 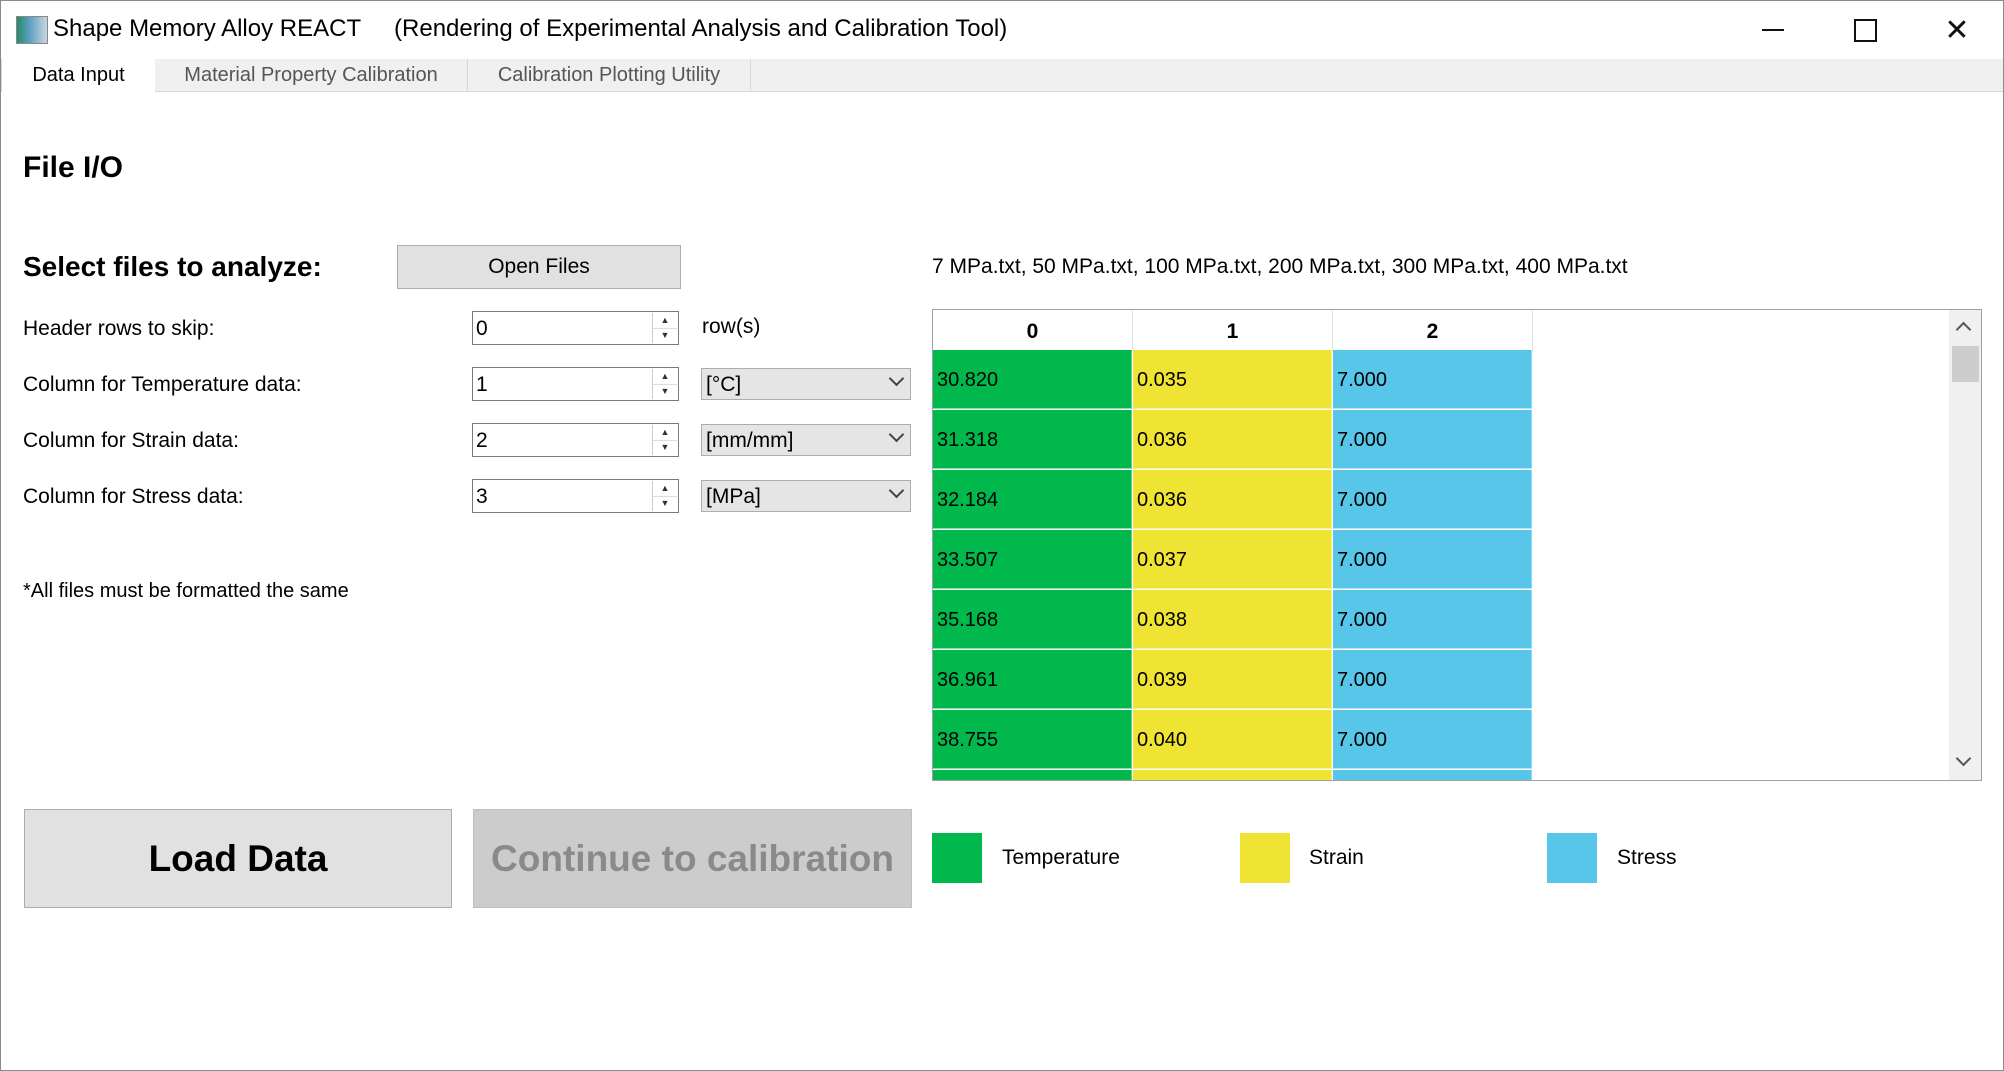 What do you see at coordinates (1032, 619) in the screenshot?
I see `temperature-cell: 35.168` at bounding box center [1032, 619].